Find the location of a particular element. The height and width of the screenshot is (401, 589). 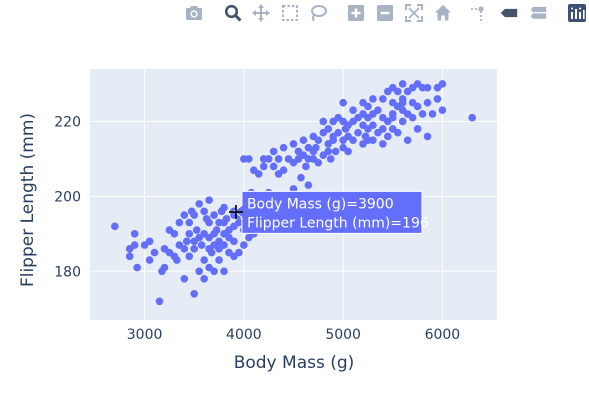

box-select-button is located at coordinates (290, 13).